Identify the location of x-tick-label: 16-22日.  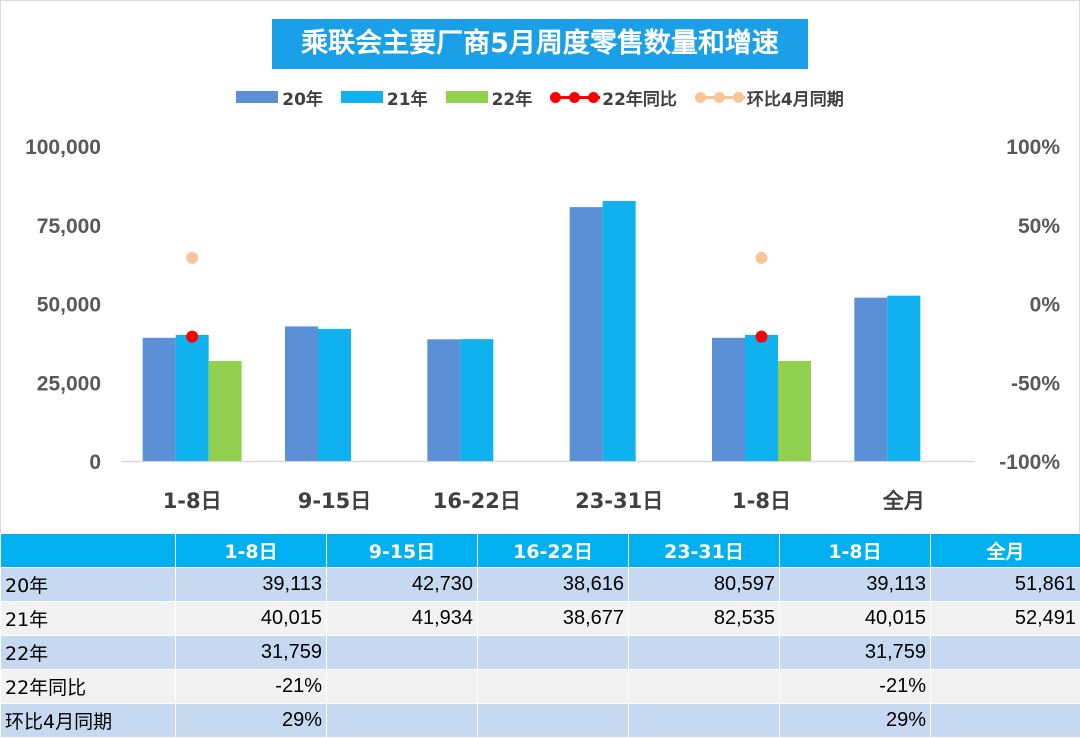
(477, 501).